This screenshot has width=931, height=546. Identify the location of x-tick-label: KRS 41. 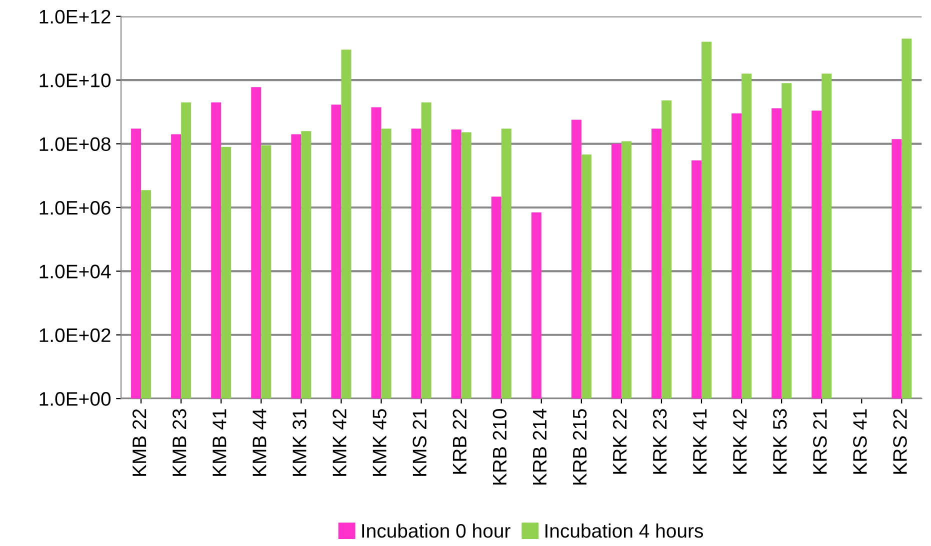
(860, 441).